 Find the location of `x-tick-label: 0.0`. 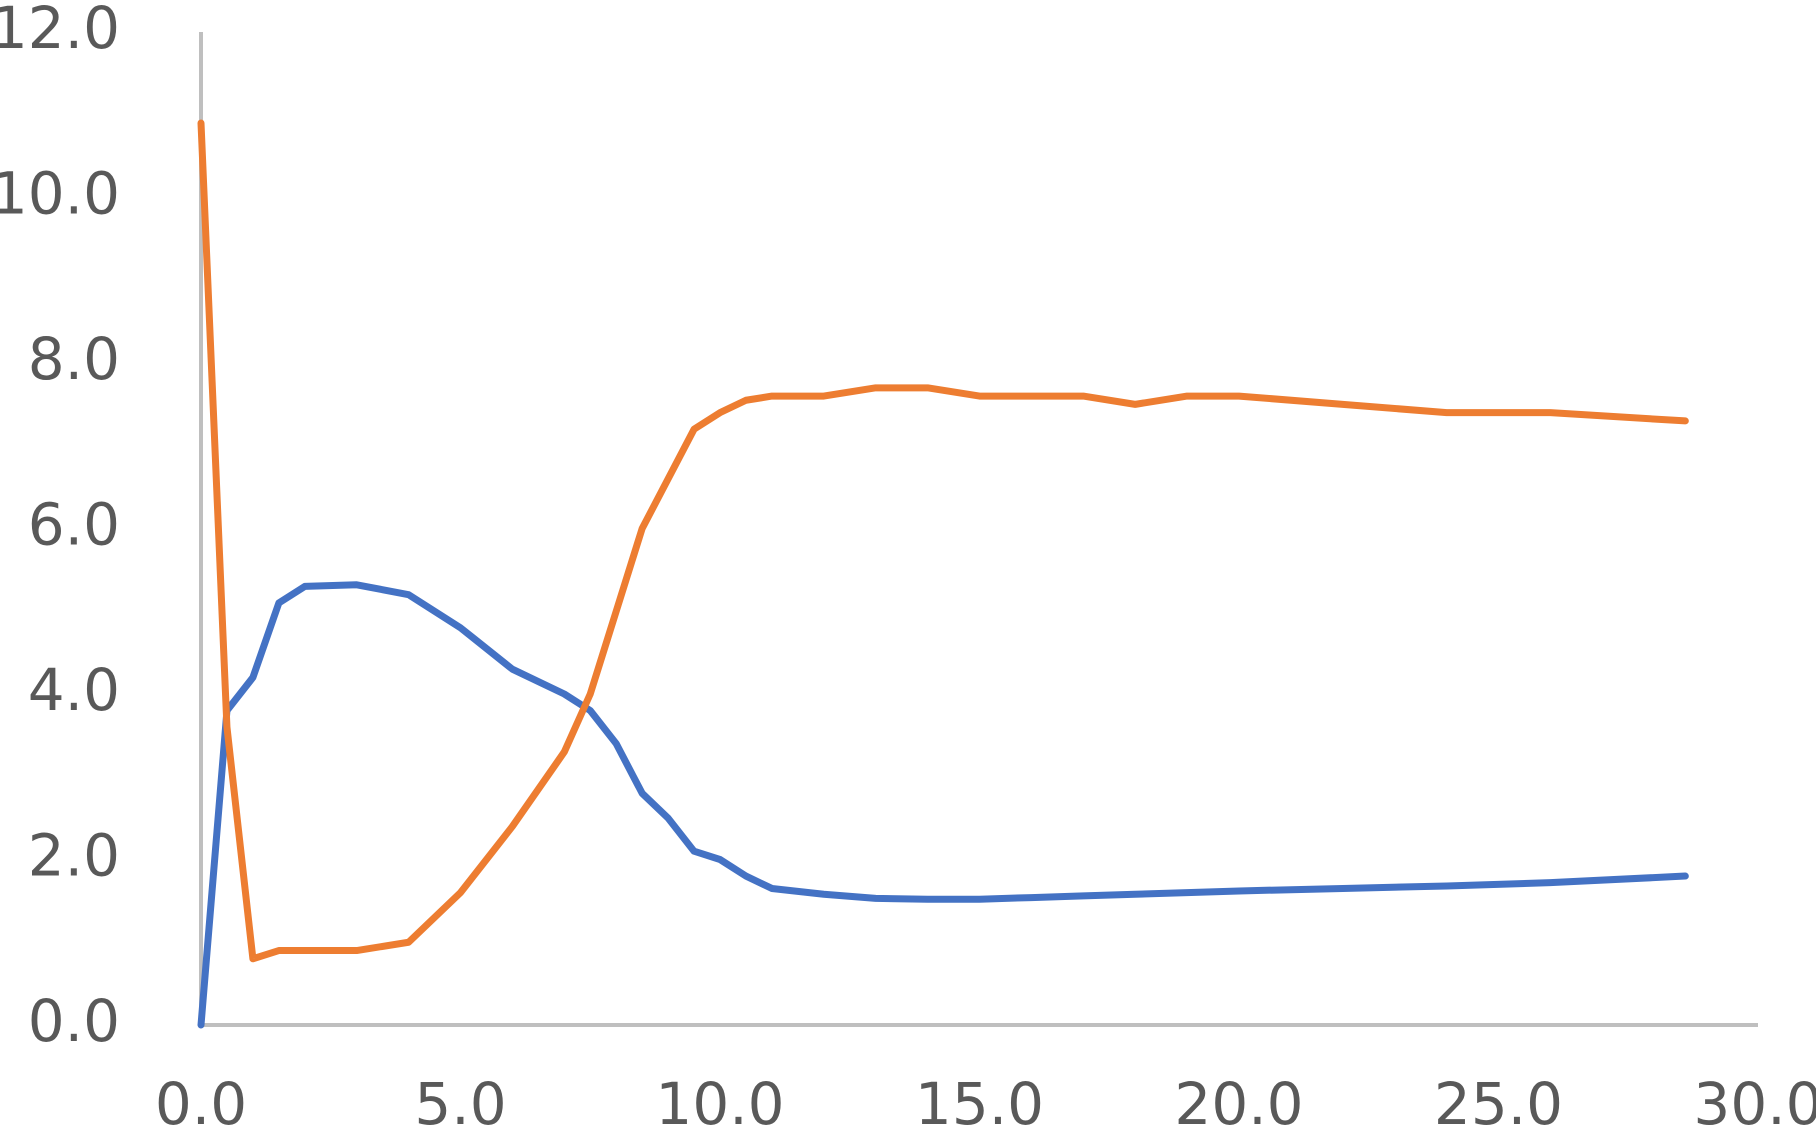

x-tick-label: 0.0 is located at coordinates (201, 1104).